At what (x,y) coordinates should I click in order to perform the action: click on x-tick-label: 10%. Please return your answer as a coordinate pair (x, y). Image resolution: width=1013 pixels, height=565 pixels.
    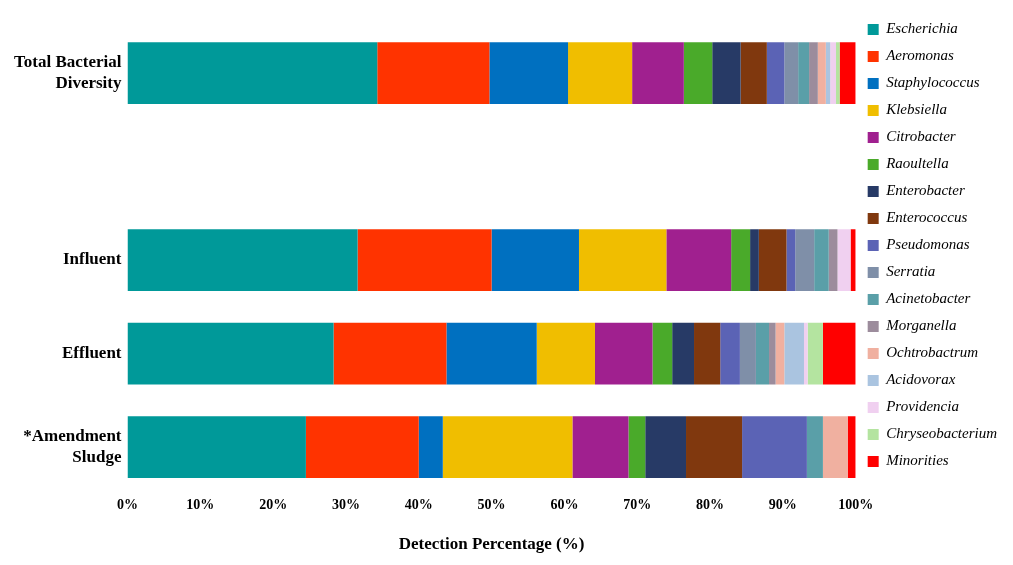
    Looking at the image, I should click on (200, 504).